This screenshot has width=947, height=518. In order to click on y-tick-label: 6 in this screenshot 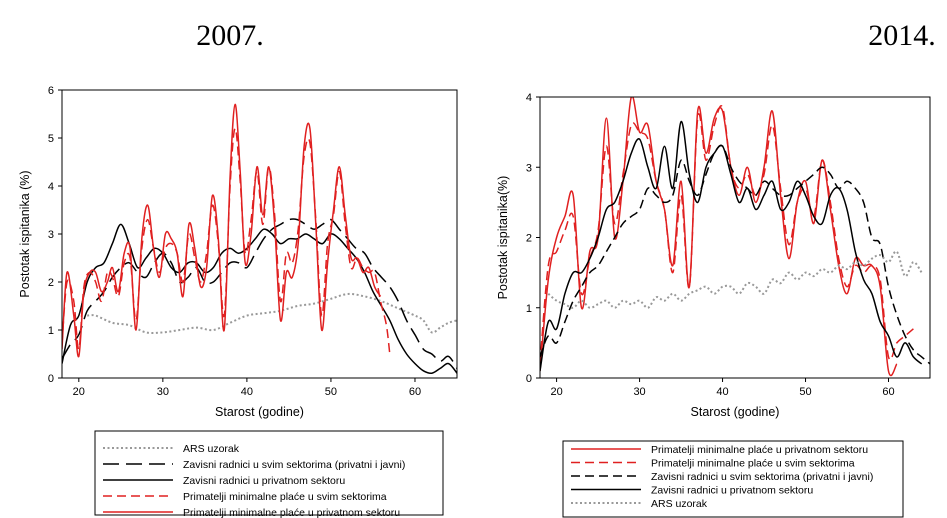, I will do `click(51, 91)`.